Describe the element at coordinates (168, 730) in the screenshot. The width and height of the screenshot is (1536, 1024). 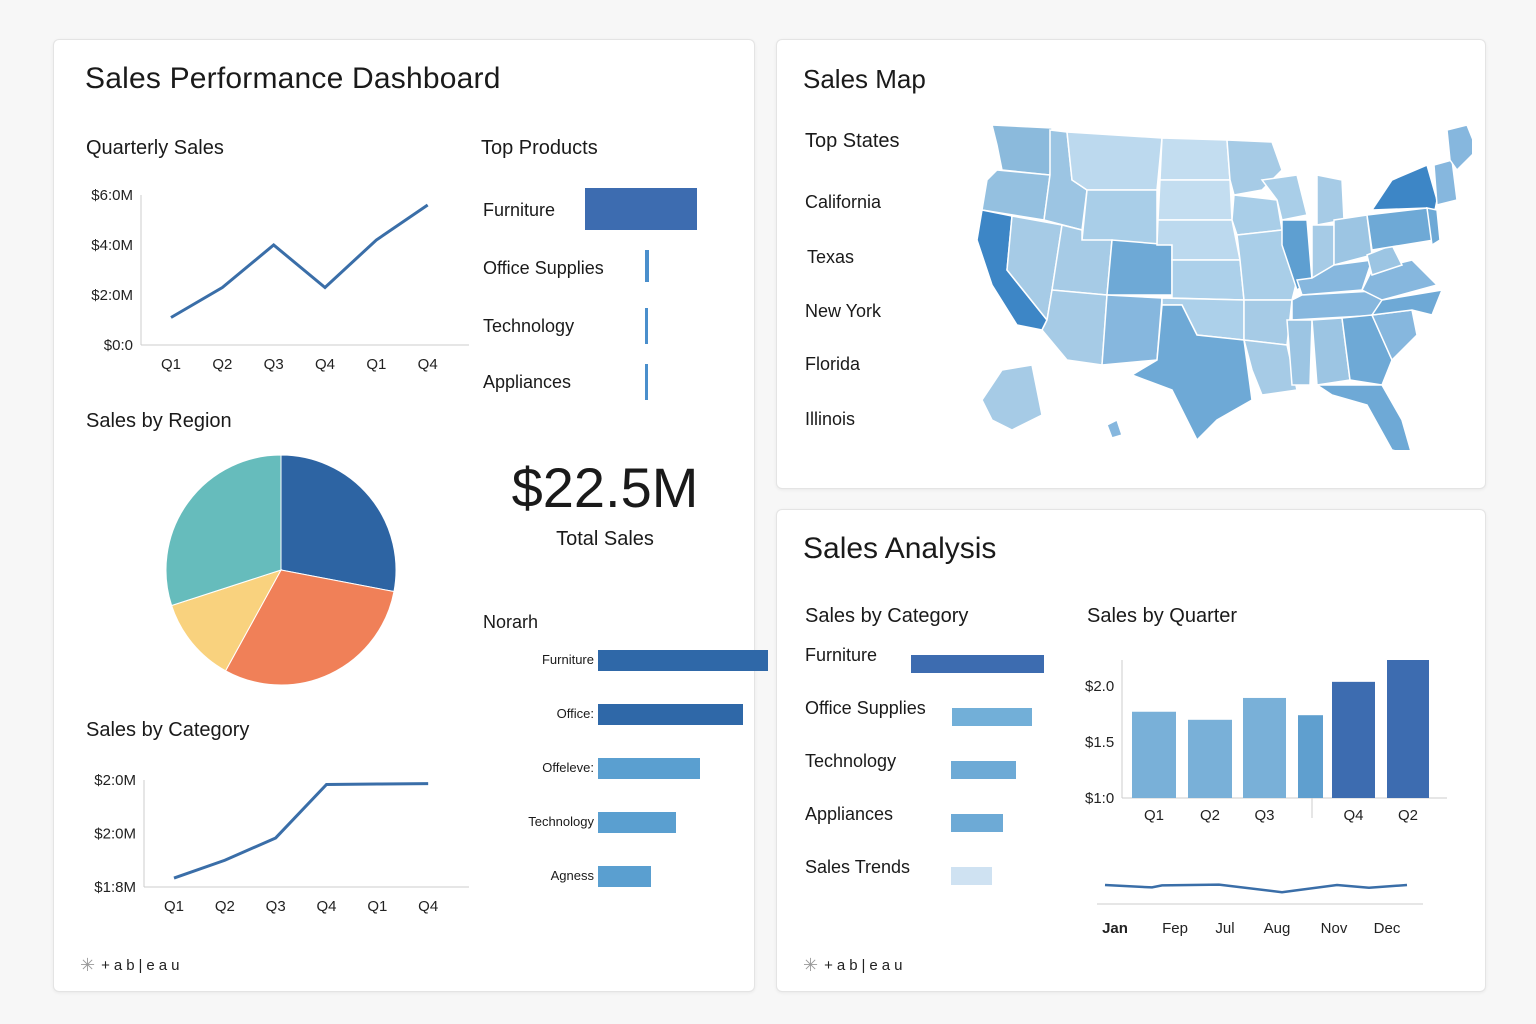
I see `sales-by-category-title: Sales by Category` at that location.